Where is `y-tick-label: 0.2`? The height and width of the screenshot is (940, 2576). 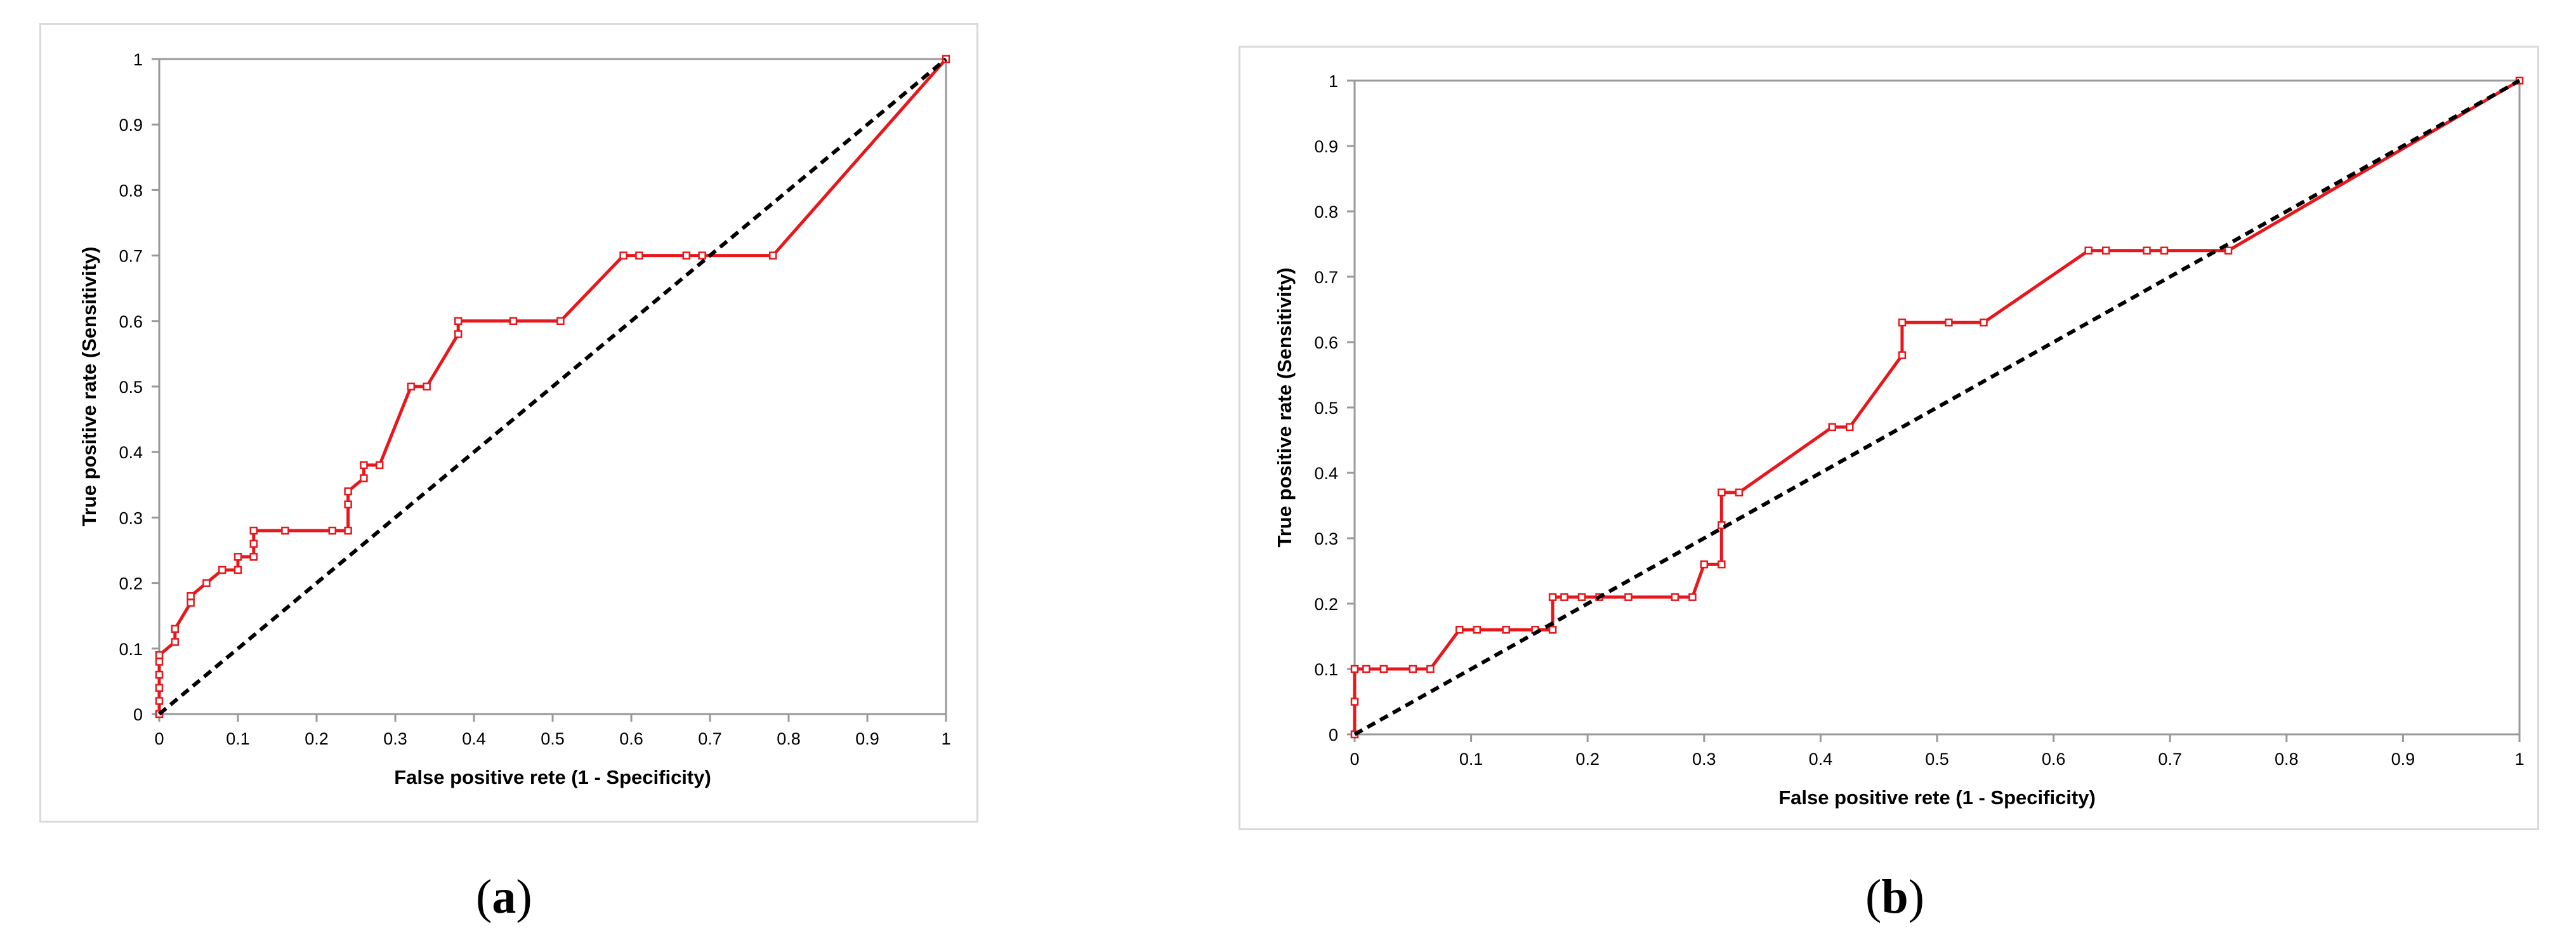
y-tick-label: 0.2 is located at coordinates (131, 583).